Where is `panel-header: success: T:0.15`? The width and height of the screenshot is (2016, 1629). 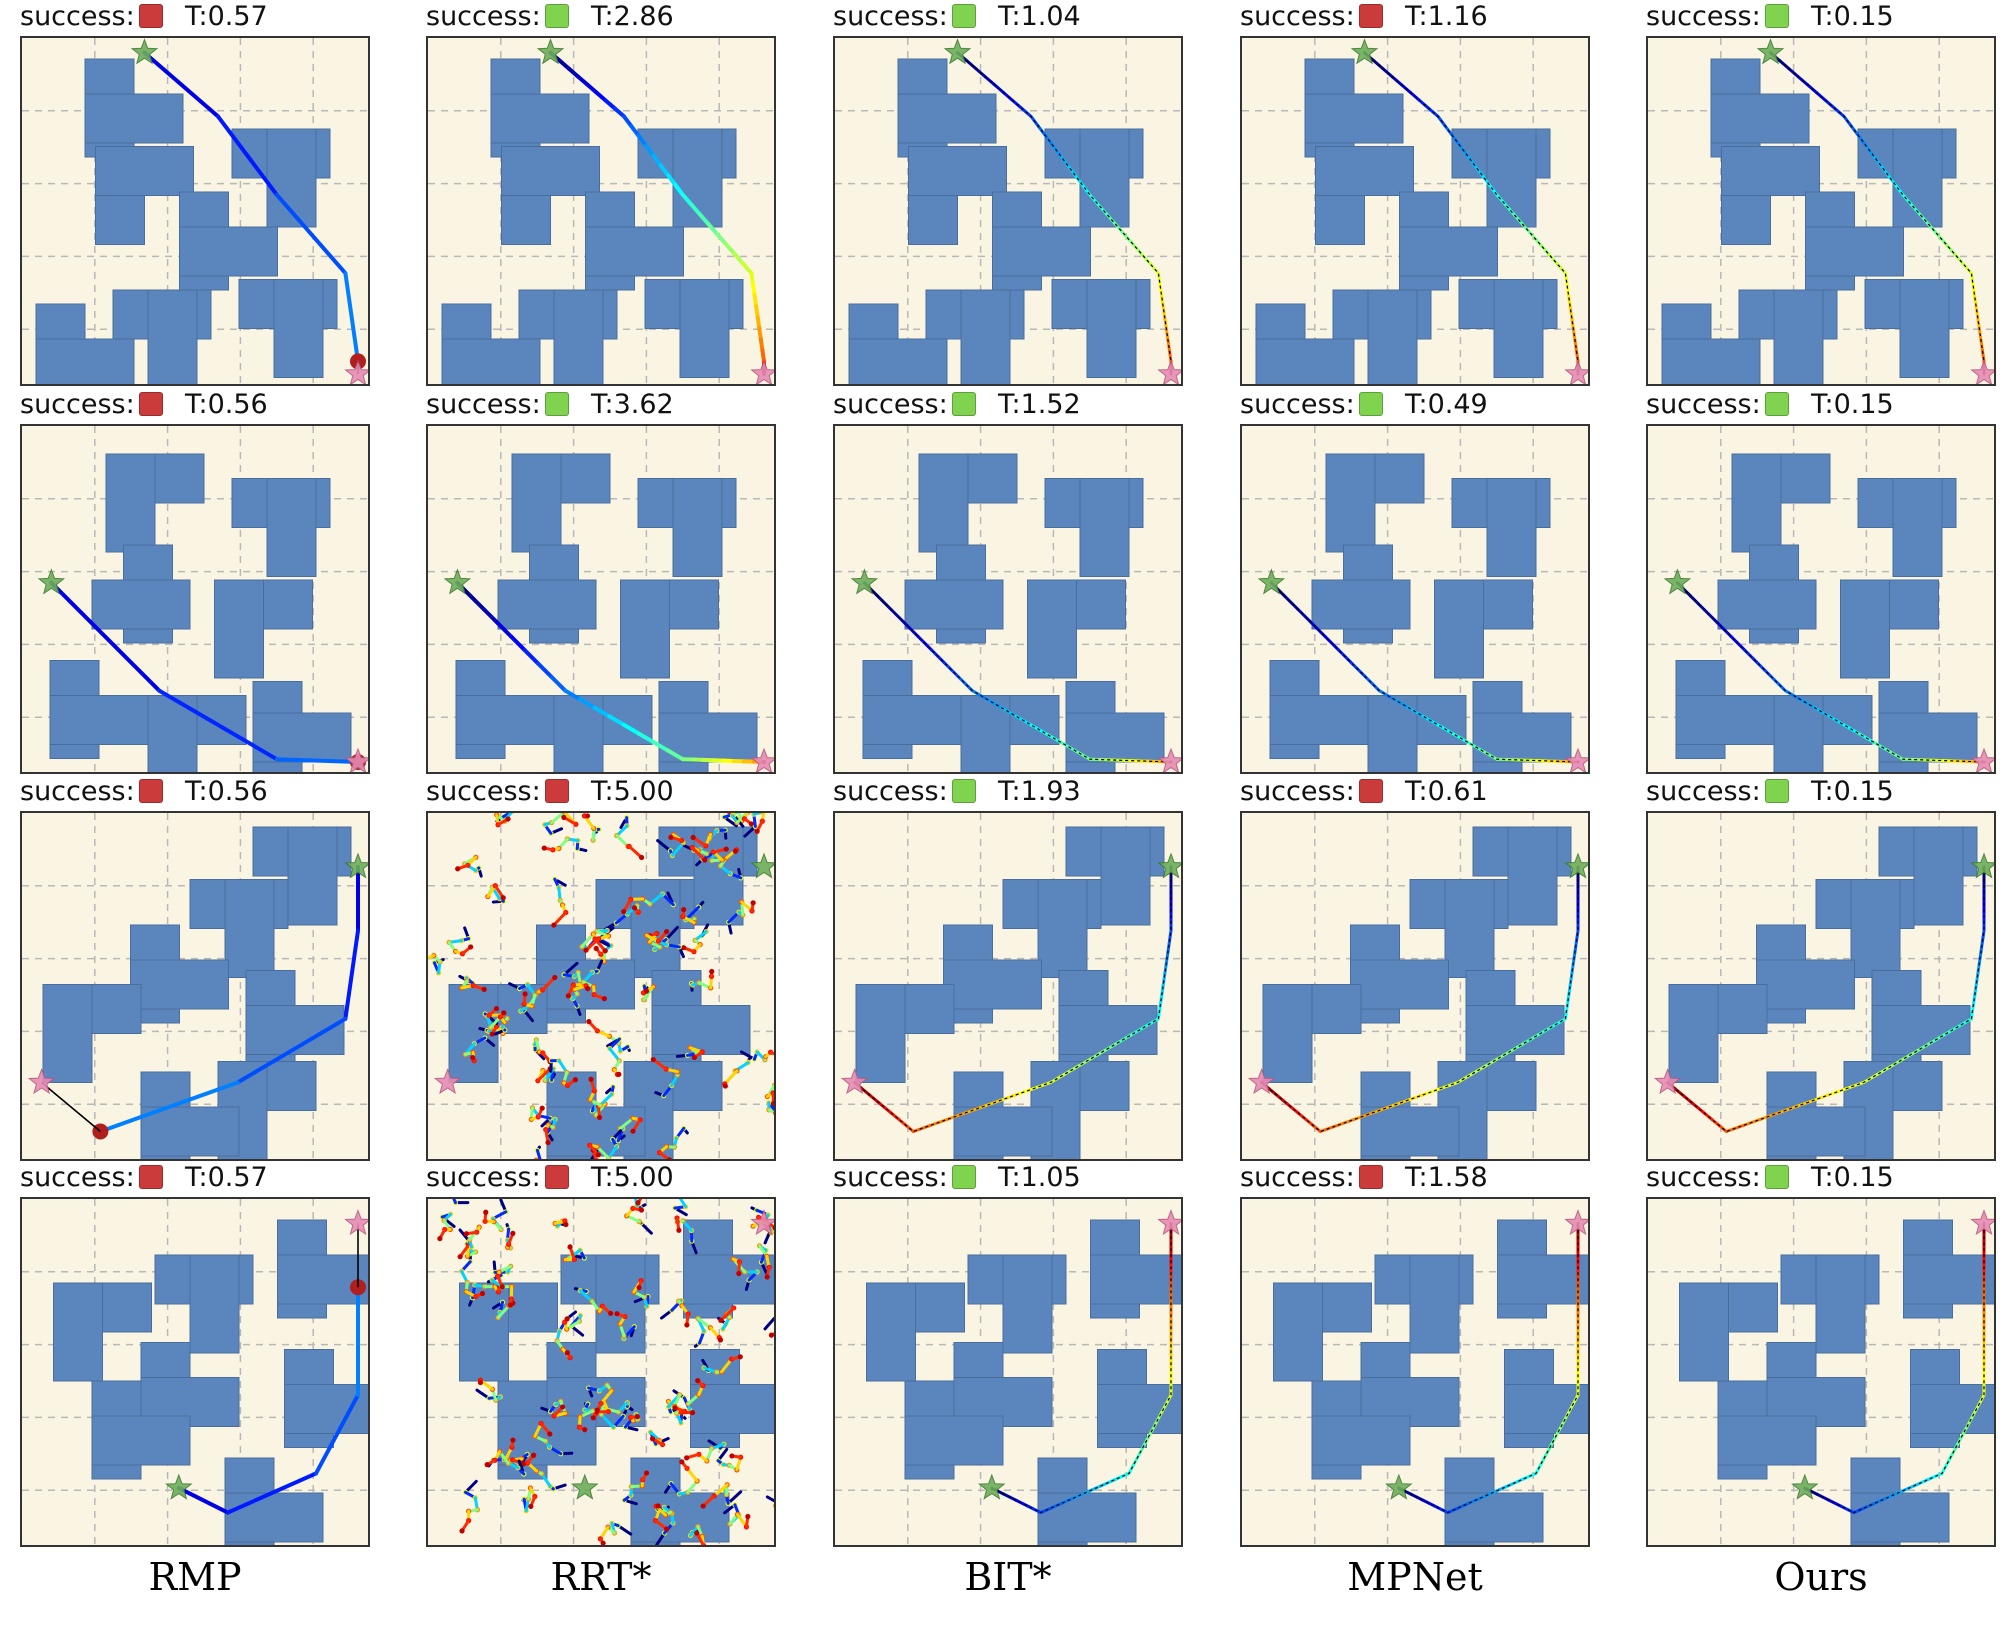 panel-header: success: T:0.15 is located at coordinates (1821, 1178).